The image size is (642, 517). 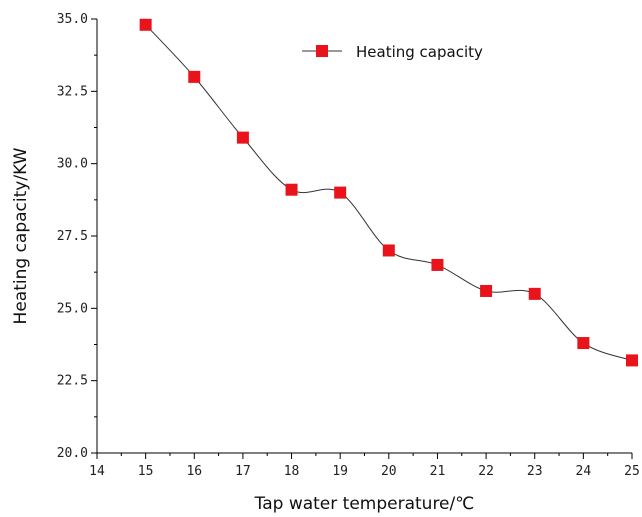 What do you see at coordinates (389, 471) in the screenshot?
I see `x-tick-label: 20` at bounding box center [389, 471].